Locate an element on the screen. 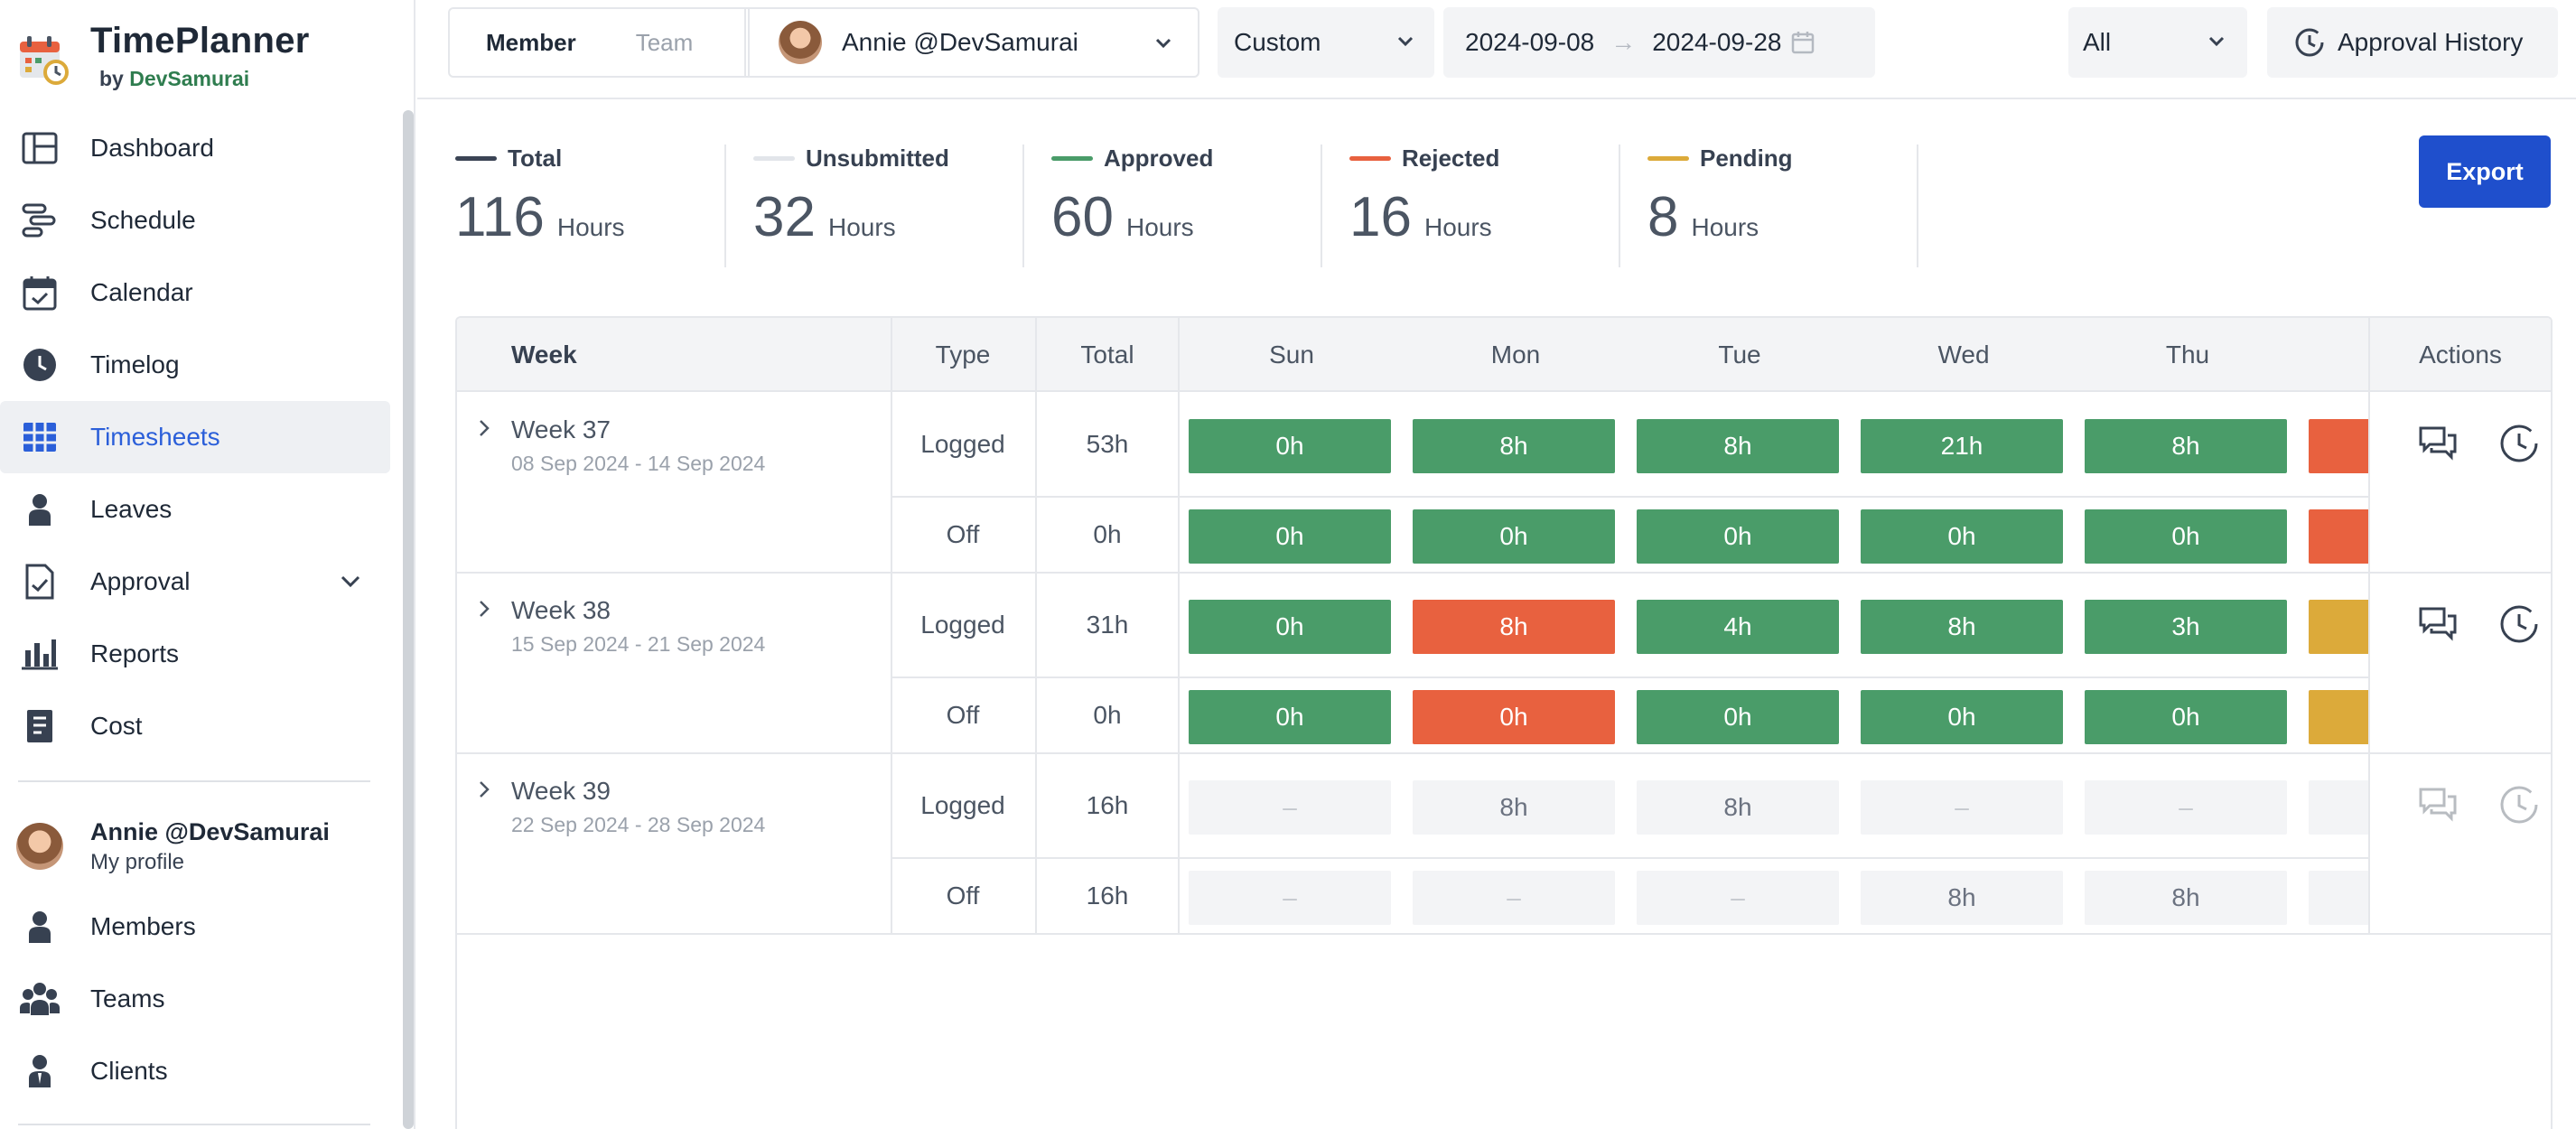  col-divider-total is located at coordinates (1179, 626).